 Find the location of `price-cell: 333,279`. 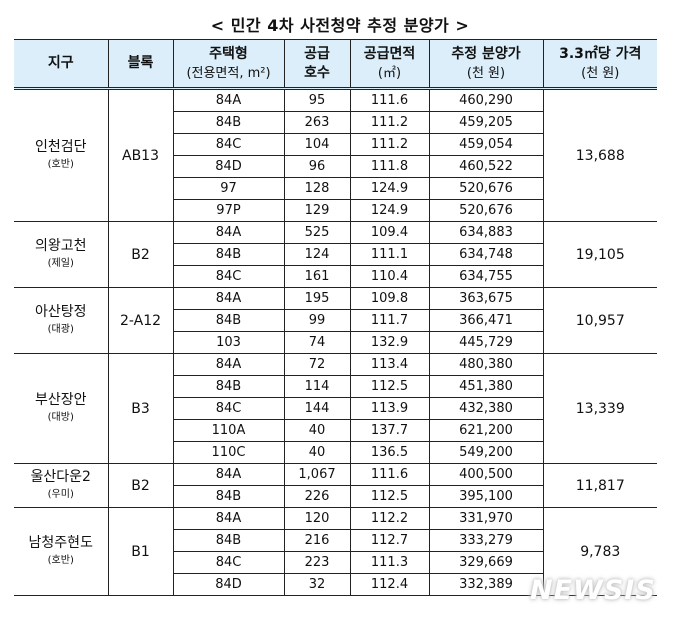

price-cell: 333,279 is located at coordinates (486, 540).